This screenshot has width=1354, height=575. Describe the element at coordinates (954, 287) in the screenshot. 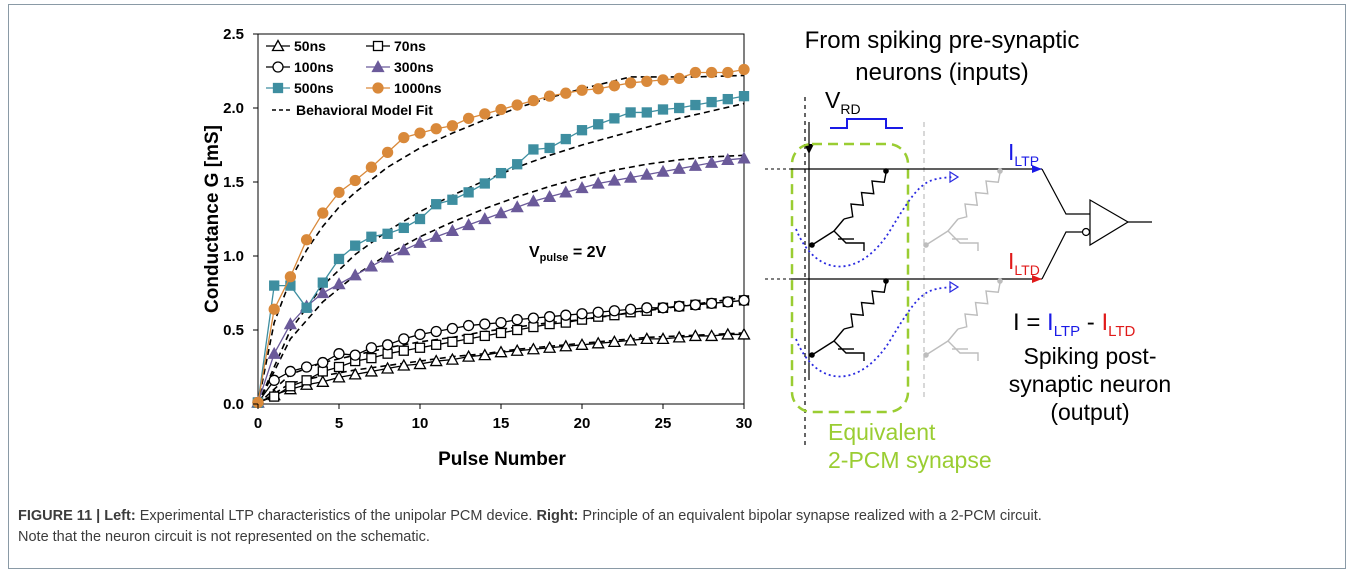

I see `current-path-arrow` at that location.